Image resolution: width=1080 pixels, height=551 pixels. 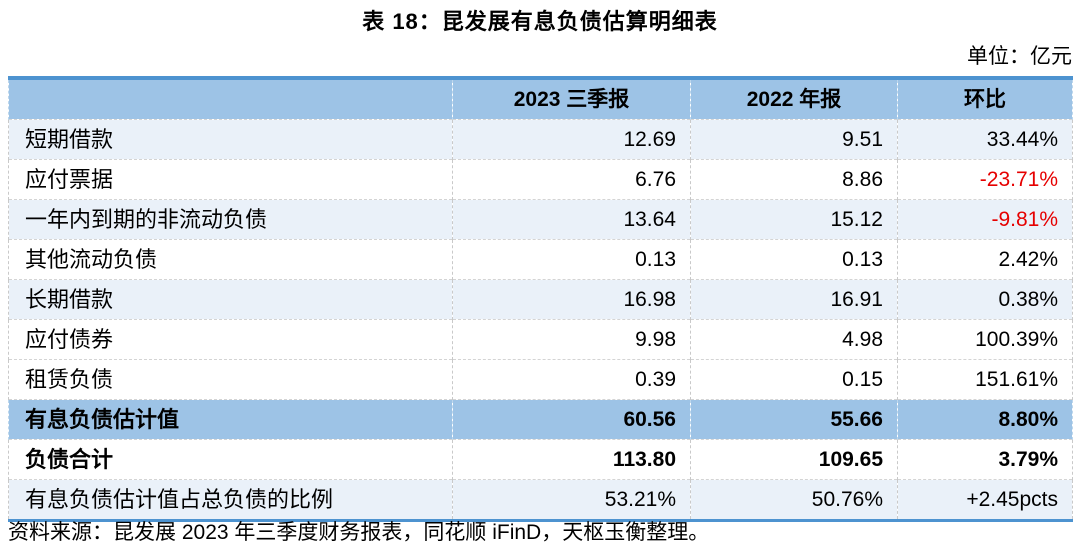 What do you see at coordinates (571, 419) in the screenshot?
I see `value-2023q3: 60.56` at bounding box center [571, 419].